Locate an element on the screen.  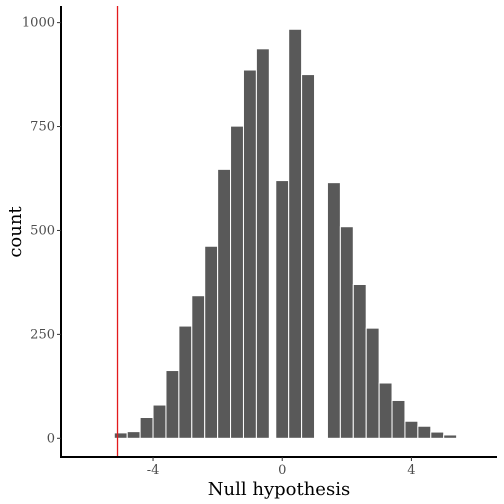
y-ticks-group: 0 250 500 750 1000 is located at coordinates (41, 231).